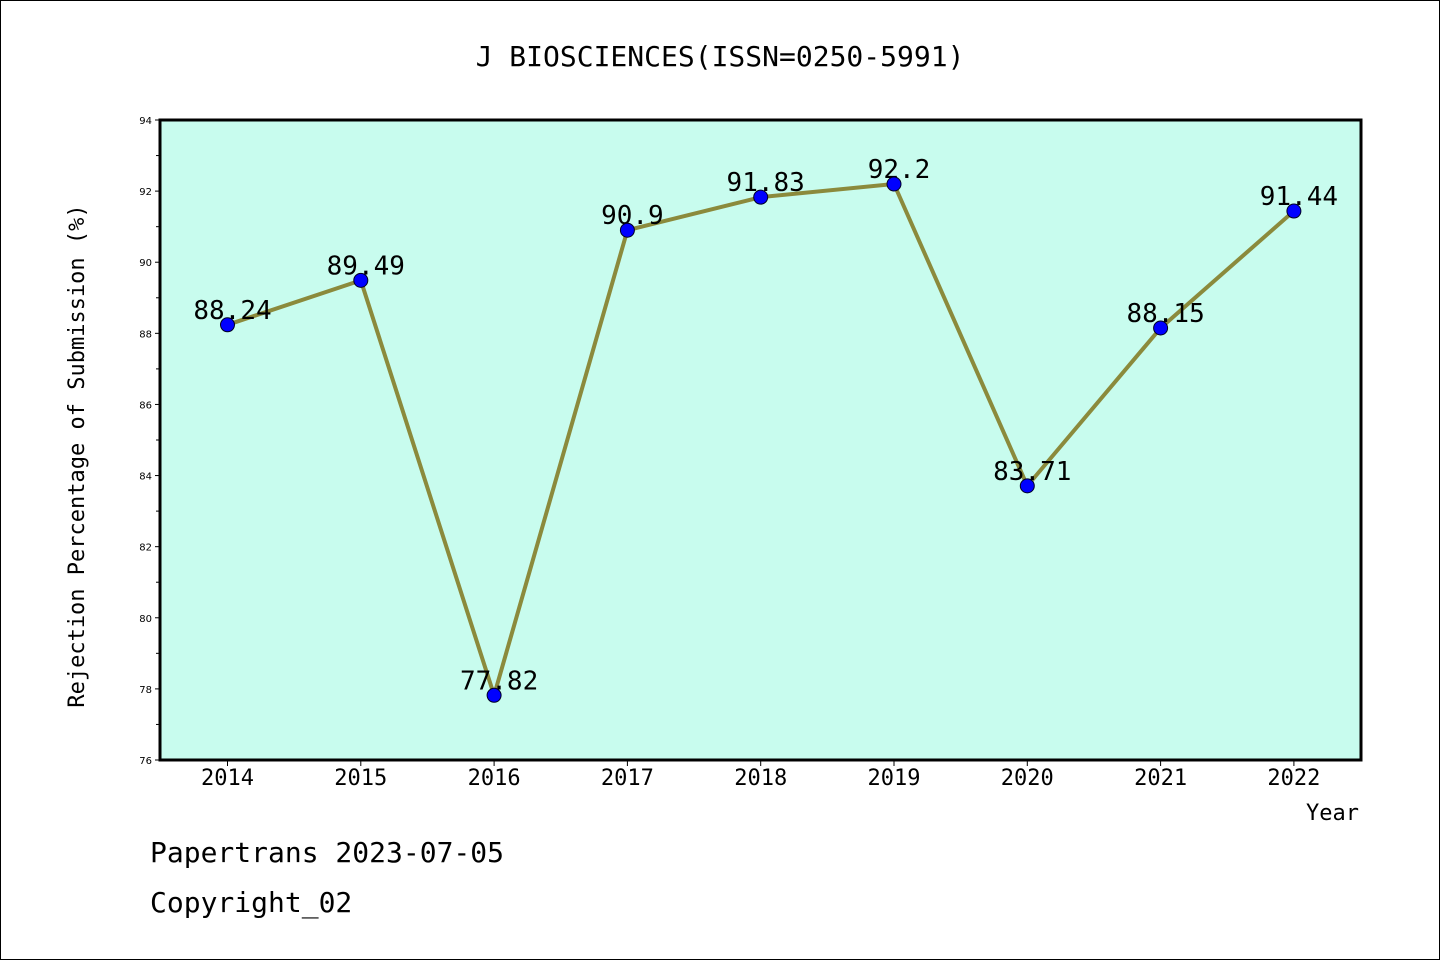 This screenshot has height=960, width=1440. What do you see at coordinates (145, 548) in the screenshot?
I see `y-tick-label: 82` at bounding box center [145, 548].